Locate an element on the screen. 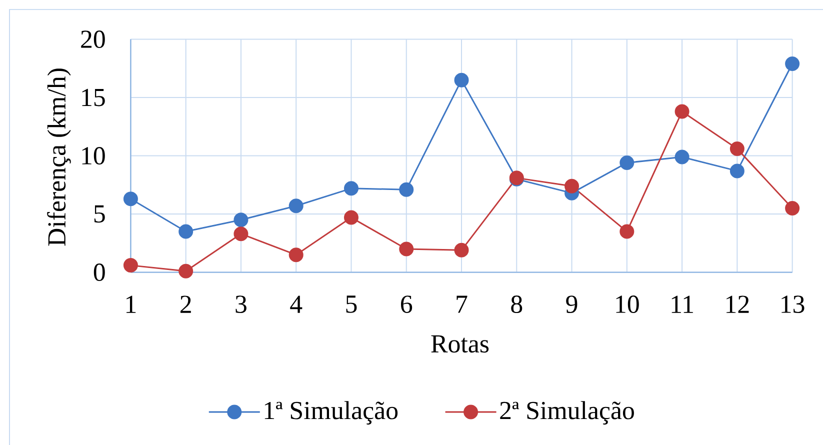 The image size is (823, 445). y-tick-label: 20 is located at coordinates (93, 39).